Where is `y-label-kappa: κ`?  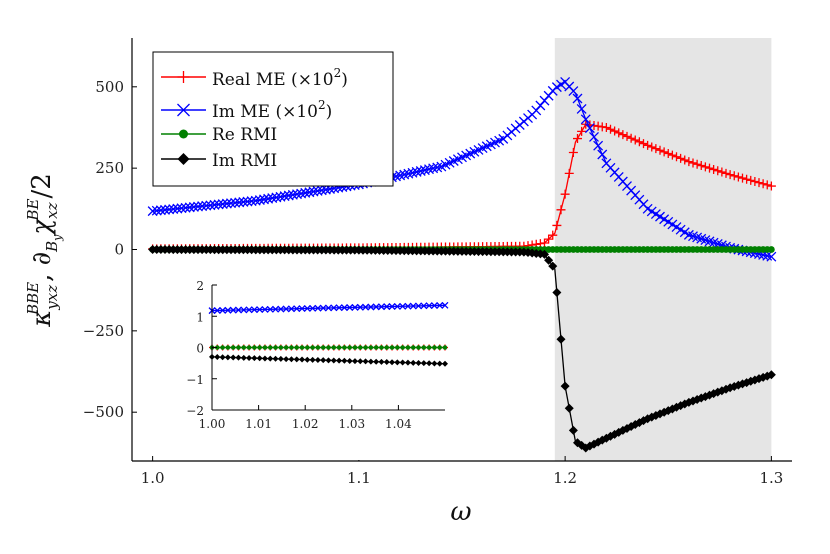 y-label-kappa: κ is located at coordinates (42, 319).